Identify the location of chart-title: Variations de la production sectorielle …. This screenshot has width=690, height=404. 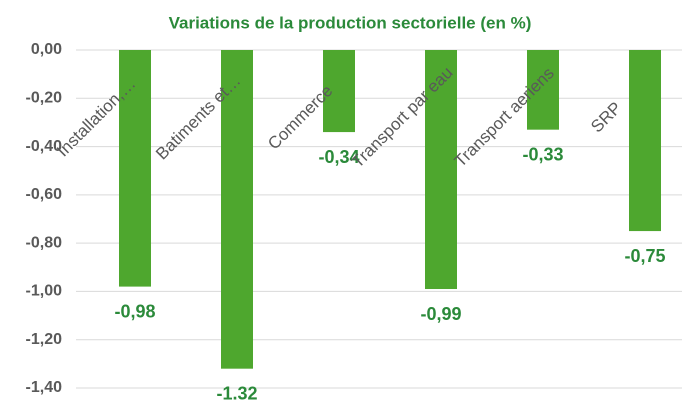
(350, 22).